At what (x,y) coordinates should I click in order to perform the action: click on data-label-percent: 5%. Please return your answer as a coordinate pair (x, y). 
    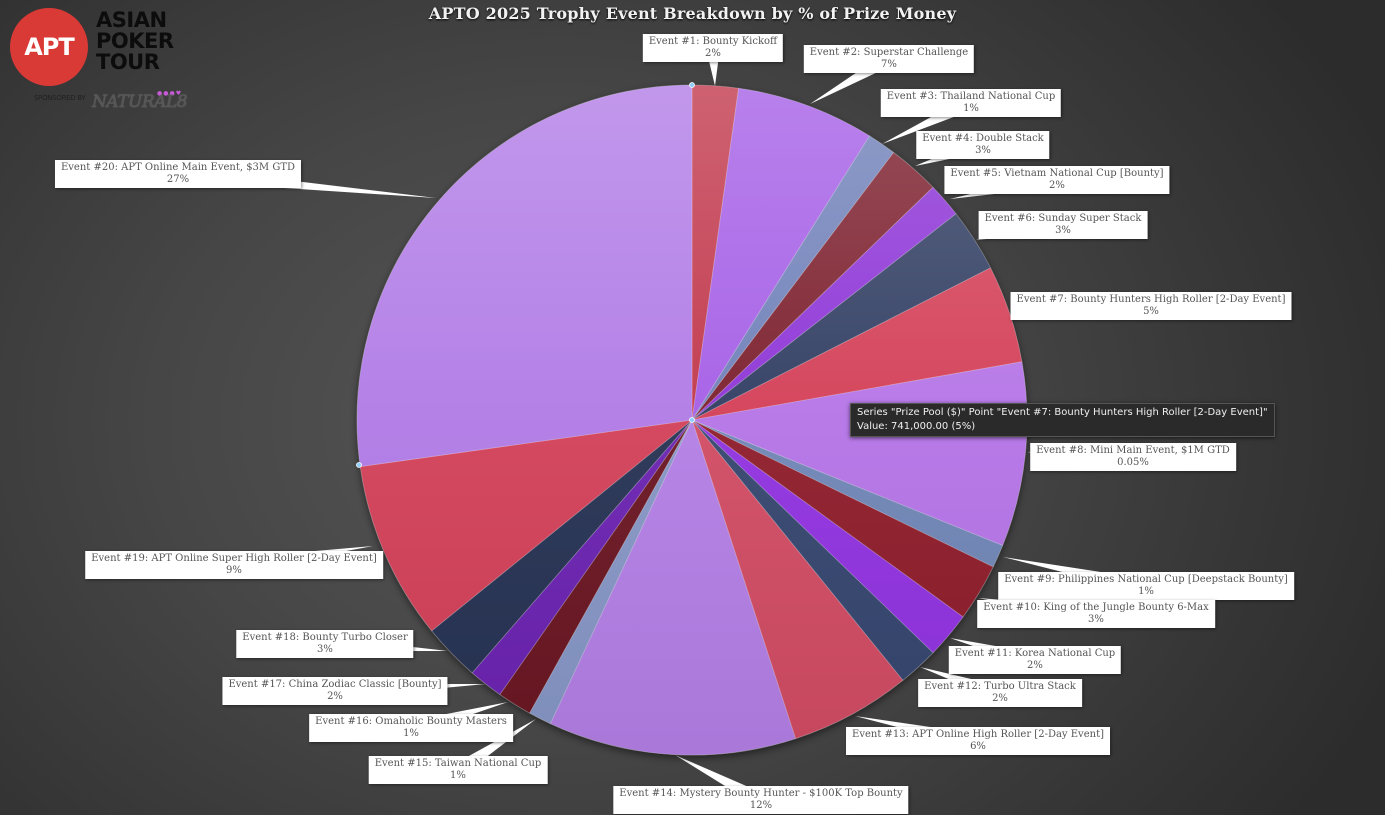
    Looking at the image, I should click on (1151, 311).